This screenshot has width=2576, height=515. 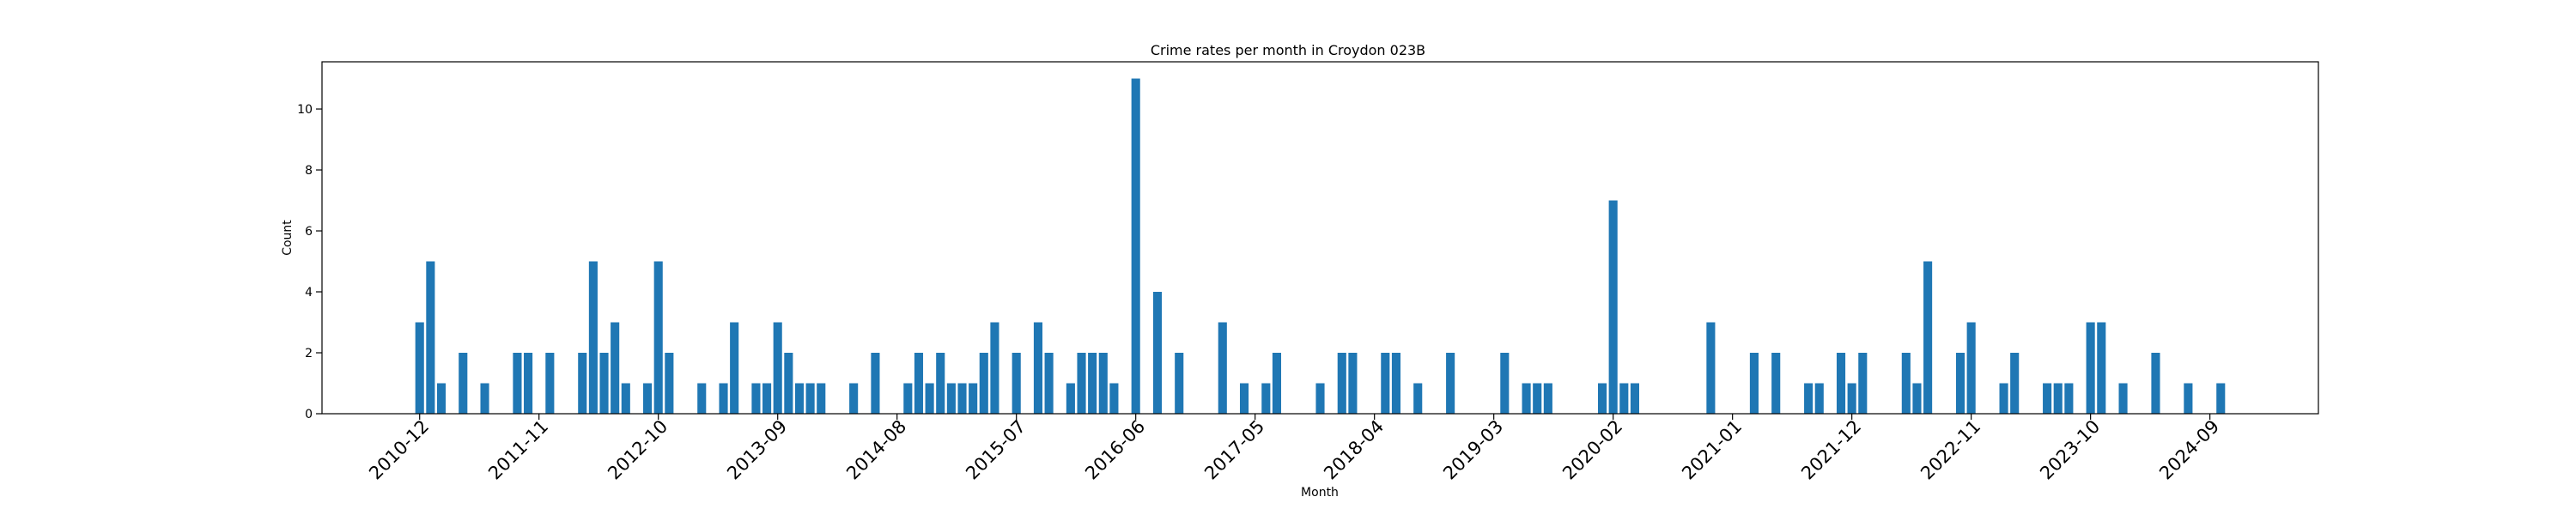 What do you see at coordinates (1951, 450) in the screenshot?
I see `x-tick-label: 2022-11` at bounding box center [1951, 450].